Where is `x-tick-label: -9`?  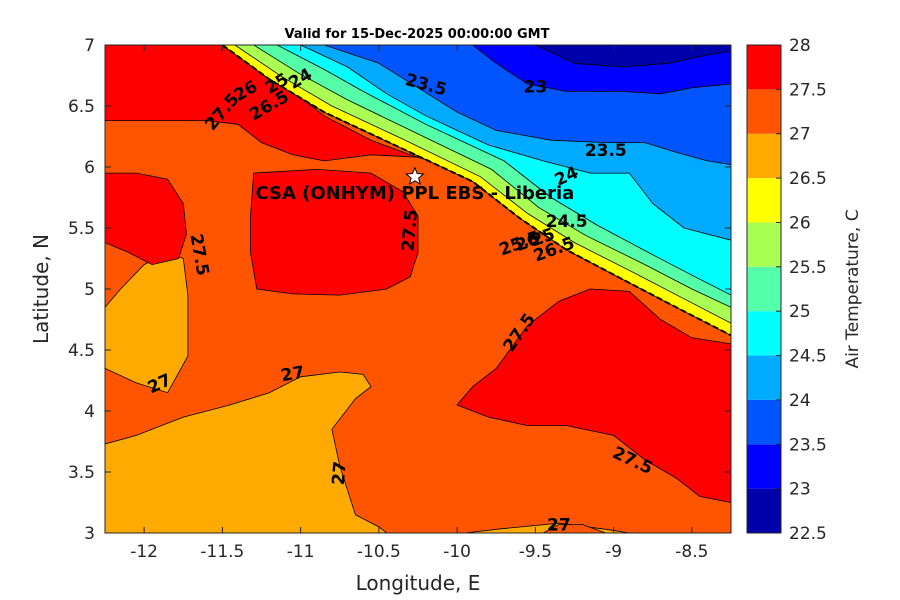 x-tick-label: -9 is located at coordinates (613, 552).